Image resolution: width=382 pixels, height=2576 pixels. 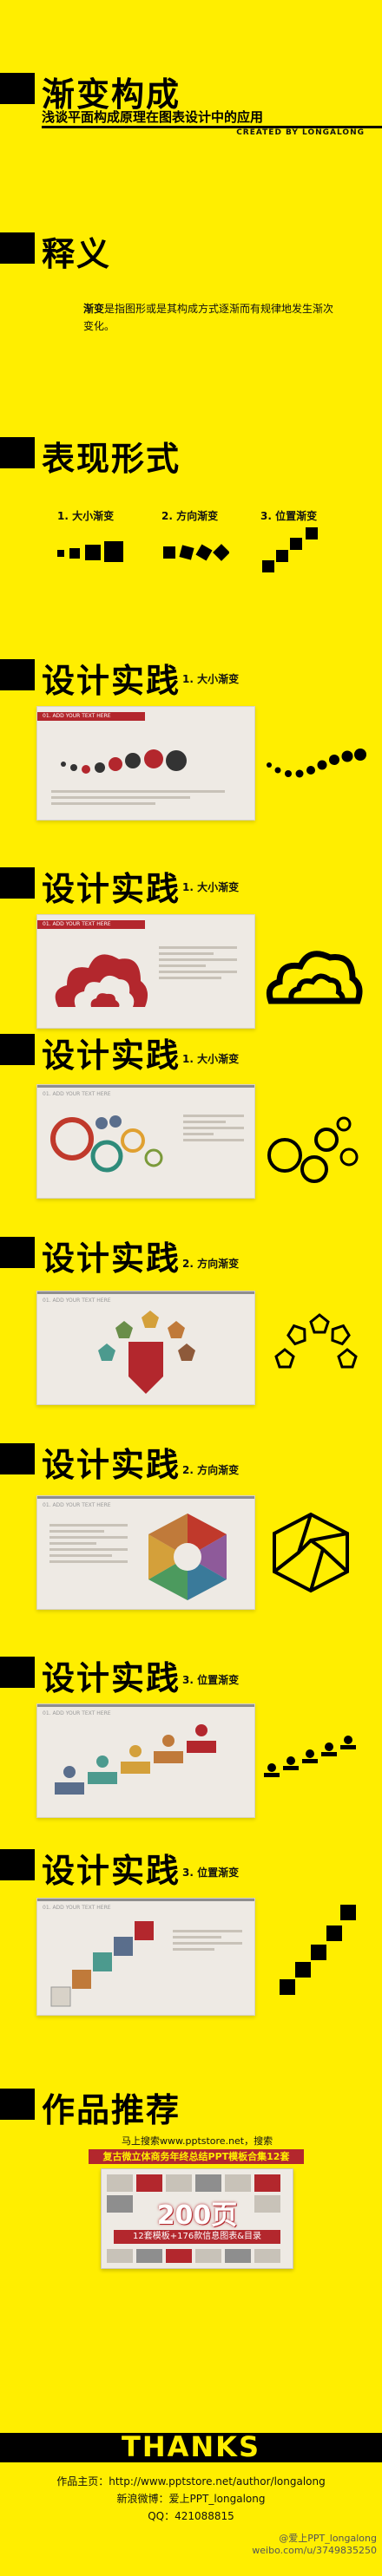 I want to click on footer-weibo: 新浪微博：爱上PPT_longalong, so click(x=191, y=2499).